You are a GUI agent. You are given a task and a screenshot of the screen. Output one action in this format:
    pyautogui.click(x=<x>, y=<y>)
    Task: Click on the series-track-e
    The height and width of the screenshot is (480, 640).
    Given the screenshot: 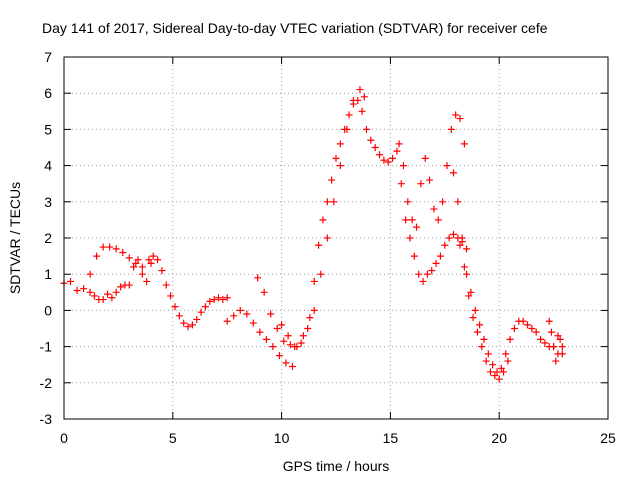 What is the action you would take?
    pyautogui.click(x=323, y=218)
    